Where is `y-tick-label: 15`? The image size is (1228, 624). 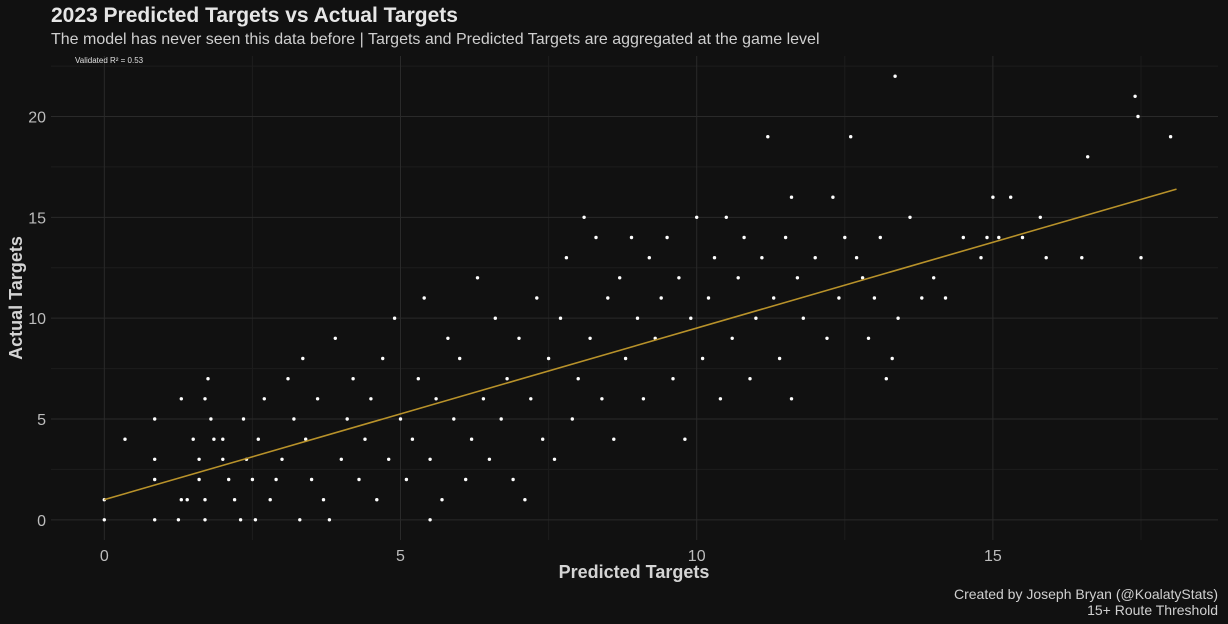
y-tick-label: 15 is located at coordinates (37, 218).